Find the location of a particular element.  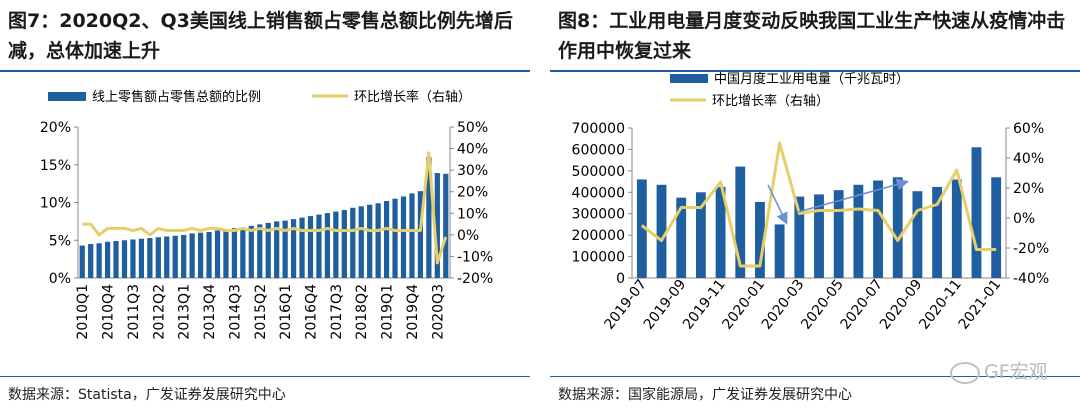

left-y-tick-label: 400000 is located at coordinates (598, 193).